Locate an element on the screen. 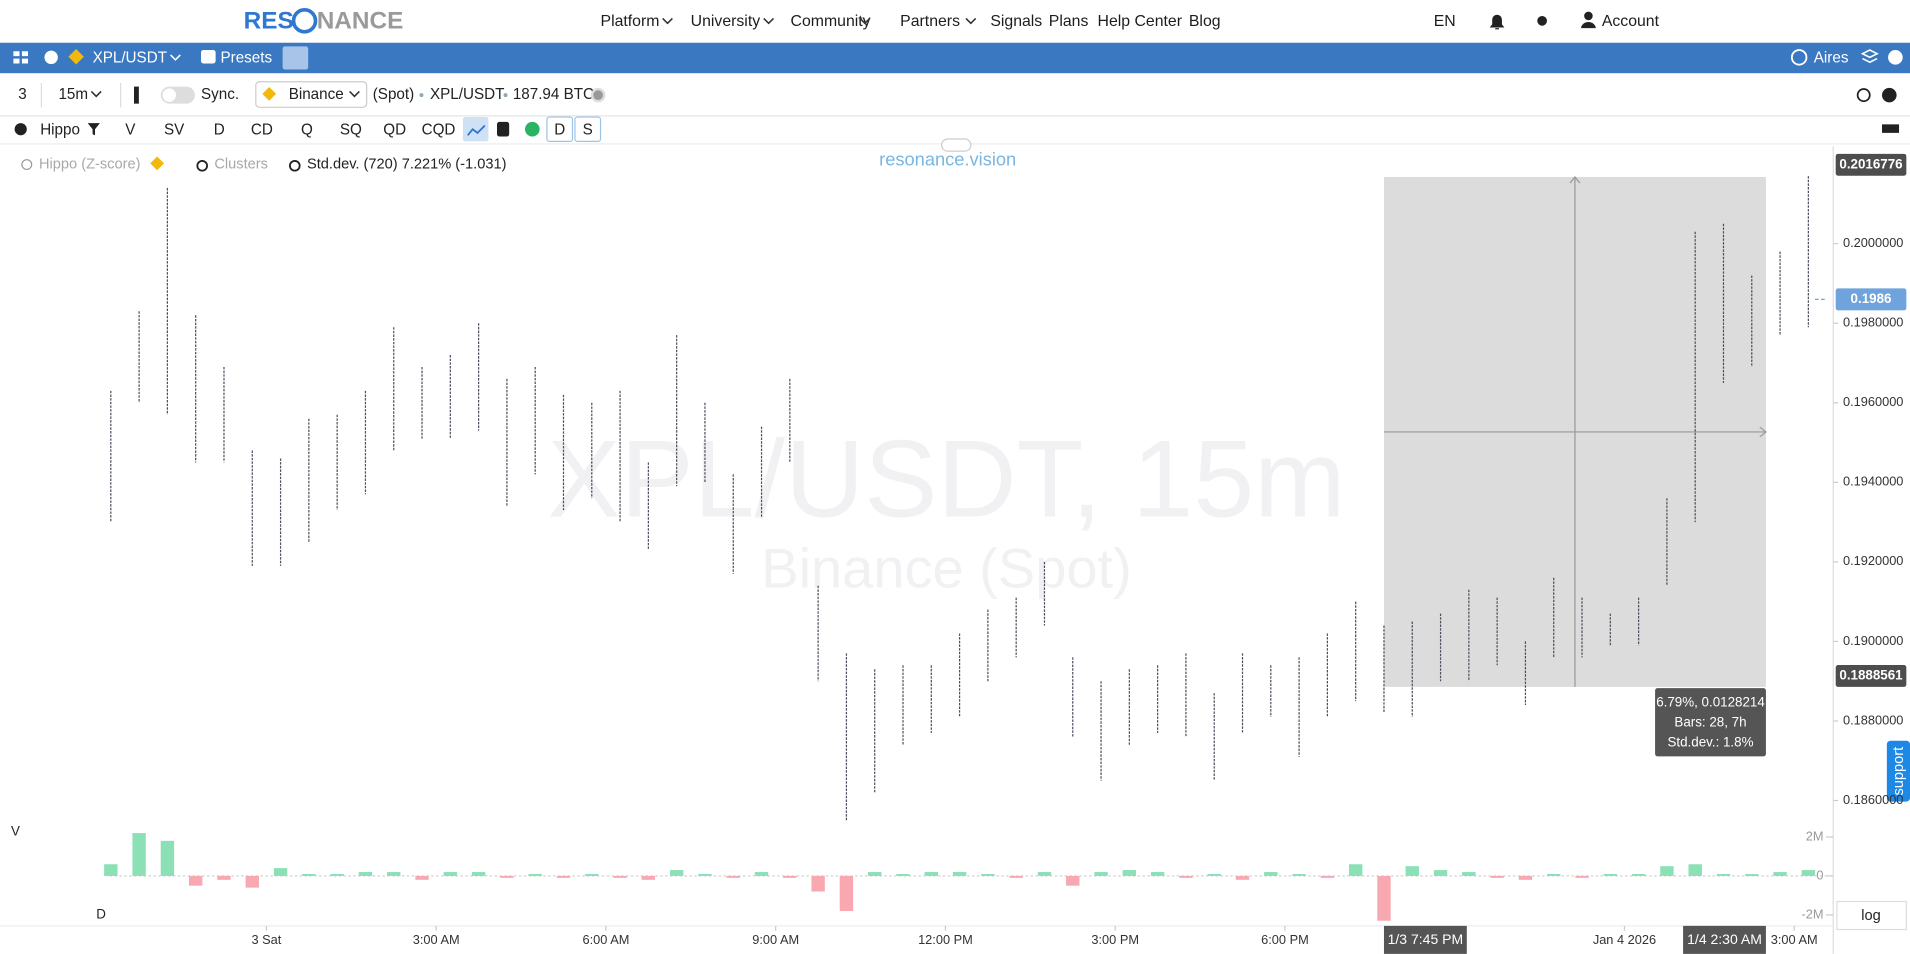  support-tab is located at coordinates (1898, 771).